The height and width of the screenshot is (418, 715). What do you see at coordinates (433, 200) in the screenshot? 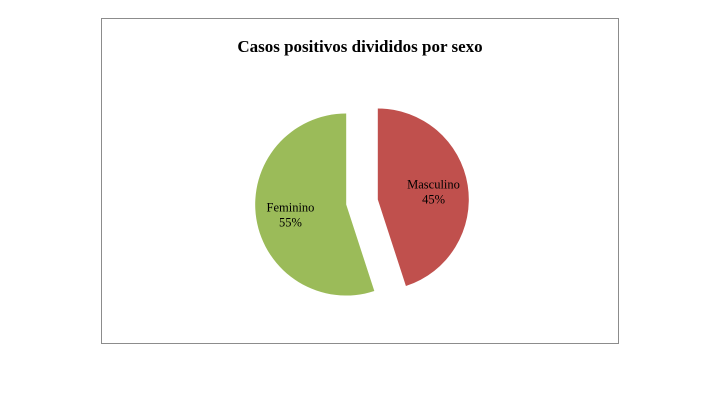
I see `slice-percent-masculino: 45%` at bounding box center [433, 200].